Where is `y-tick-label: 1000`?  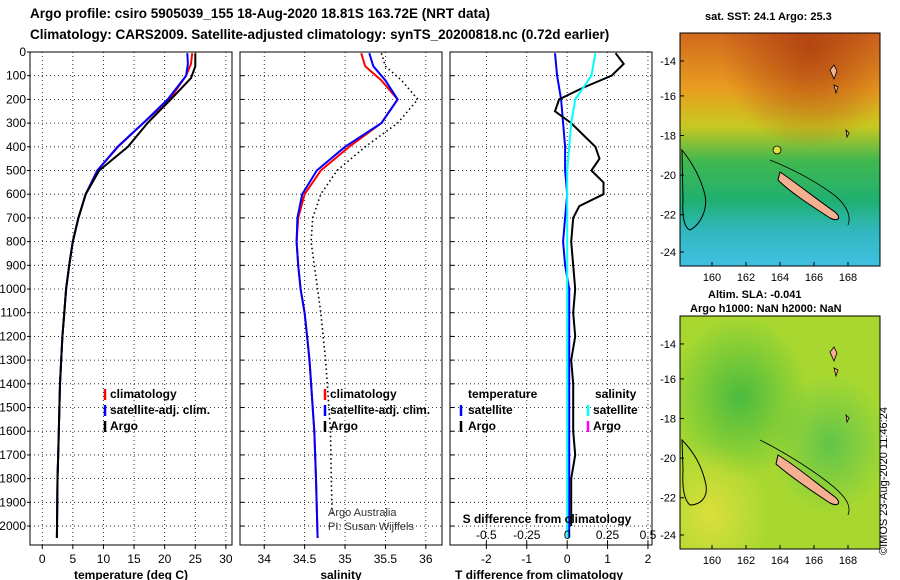 y-tick-label: 1000 is located at coordinates (13, 289).